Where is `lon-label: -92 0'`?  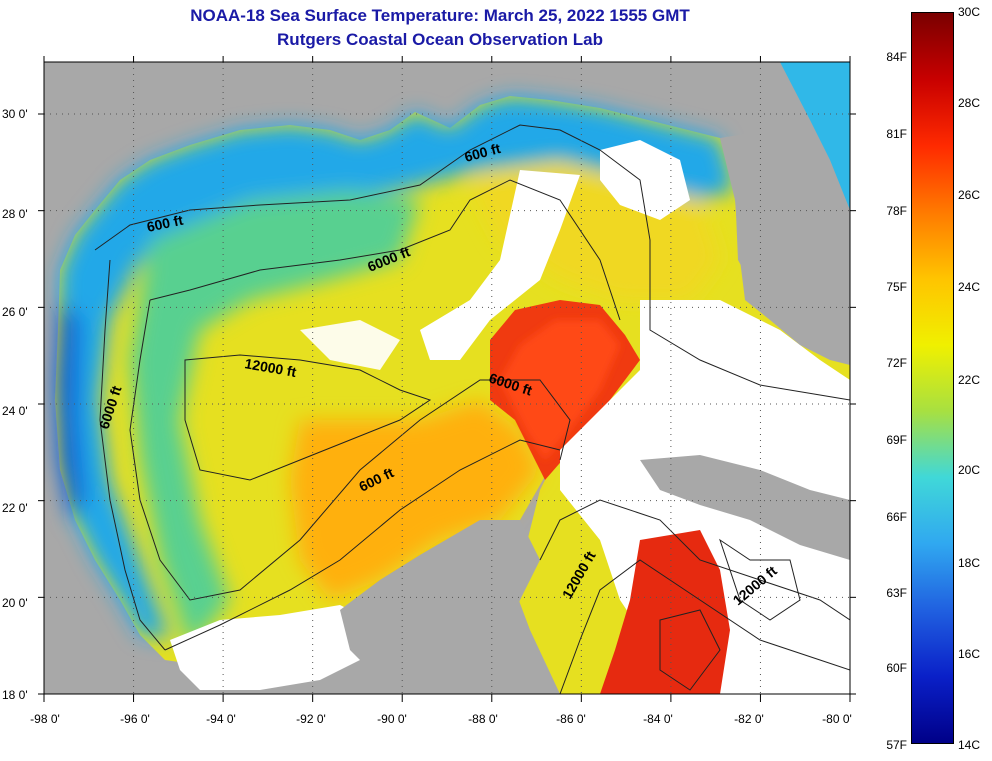 lon-label: -92 0' is located at coordinates (311, 719).